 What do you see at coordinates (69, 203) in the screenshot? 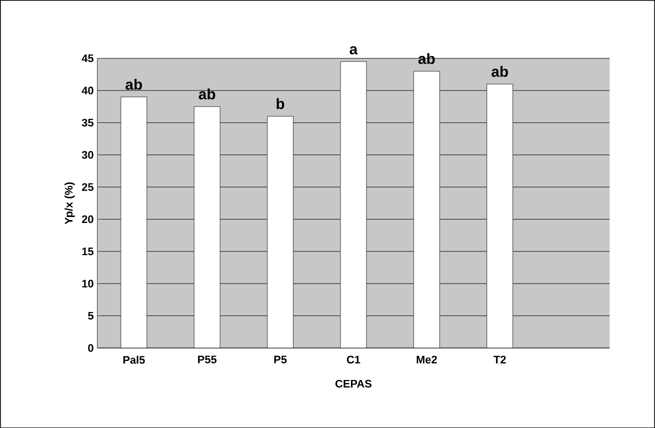
I see `y-axis-title: Yp/x (%)` at bounding box center [69, 203].